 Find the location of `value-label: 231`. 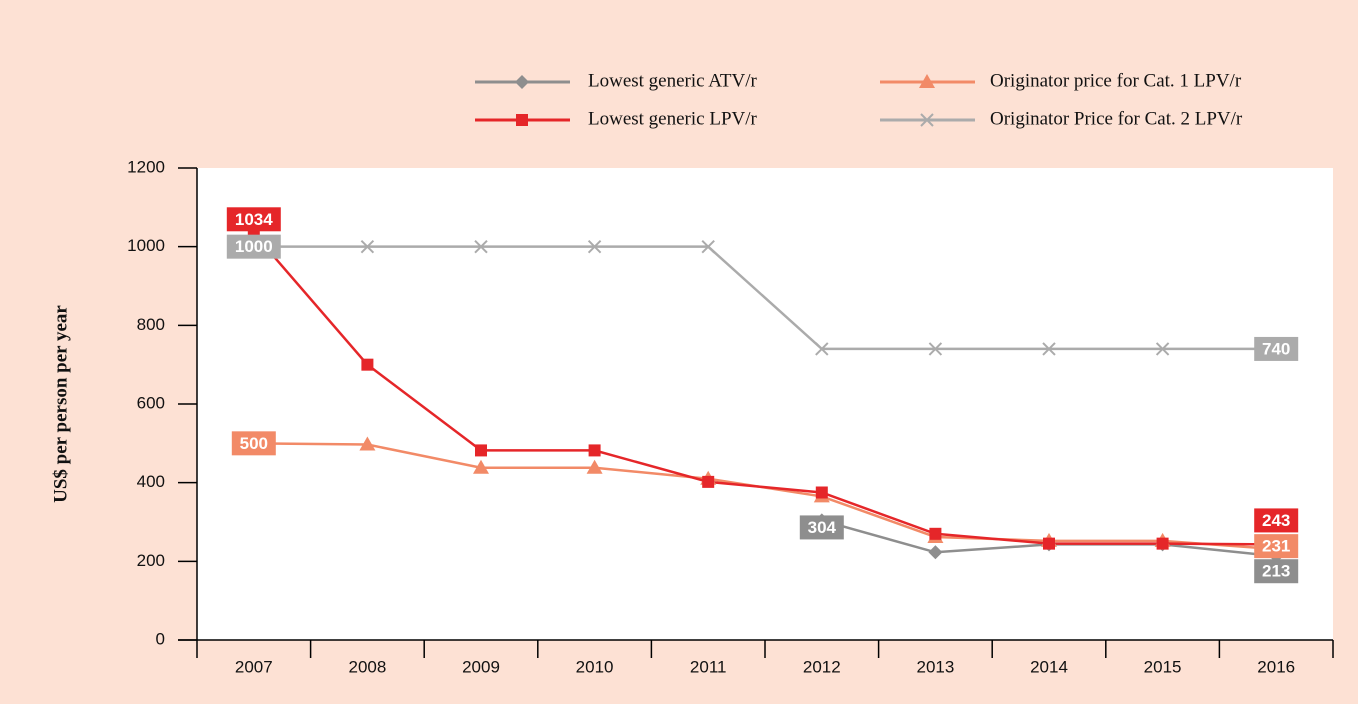

value-label: 231 is located at coordinates (1276, 546).